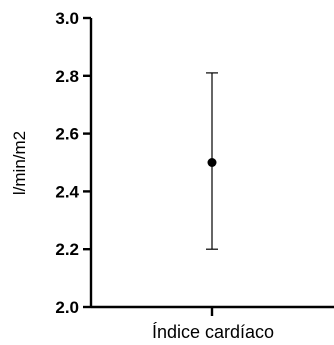 This screenshot has height=345, width=334. I want to click on x-category-label: Índice cardíaco, so click(213, 332).